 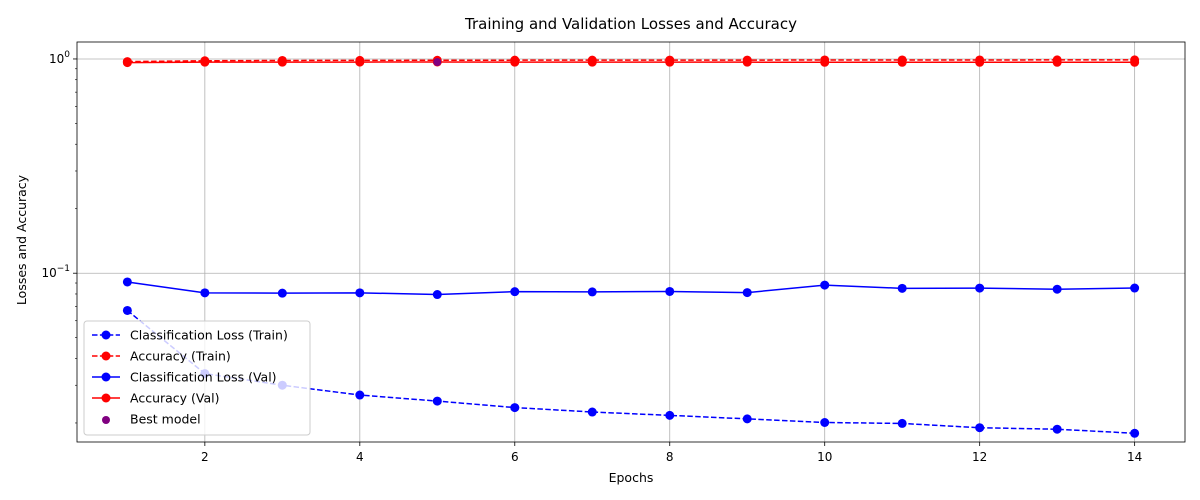 What do you see at coordinates (106, 398) in the screenshot?
I see `legend-marker-accuracy-val` at bounding box center [106, 398].